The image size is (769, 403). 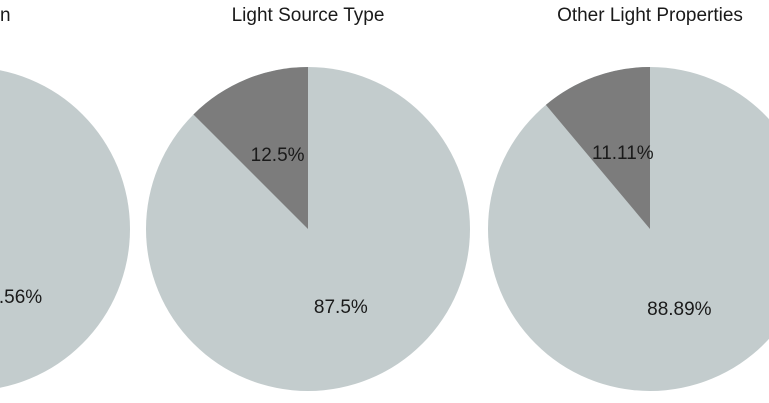 What do you see at coordinates (5, 15) in the screenshot?
I see `pie-title-left-truncated: n` at bounding box center [5, 15].